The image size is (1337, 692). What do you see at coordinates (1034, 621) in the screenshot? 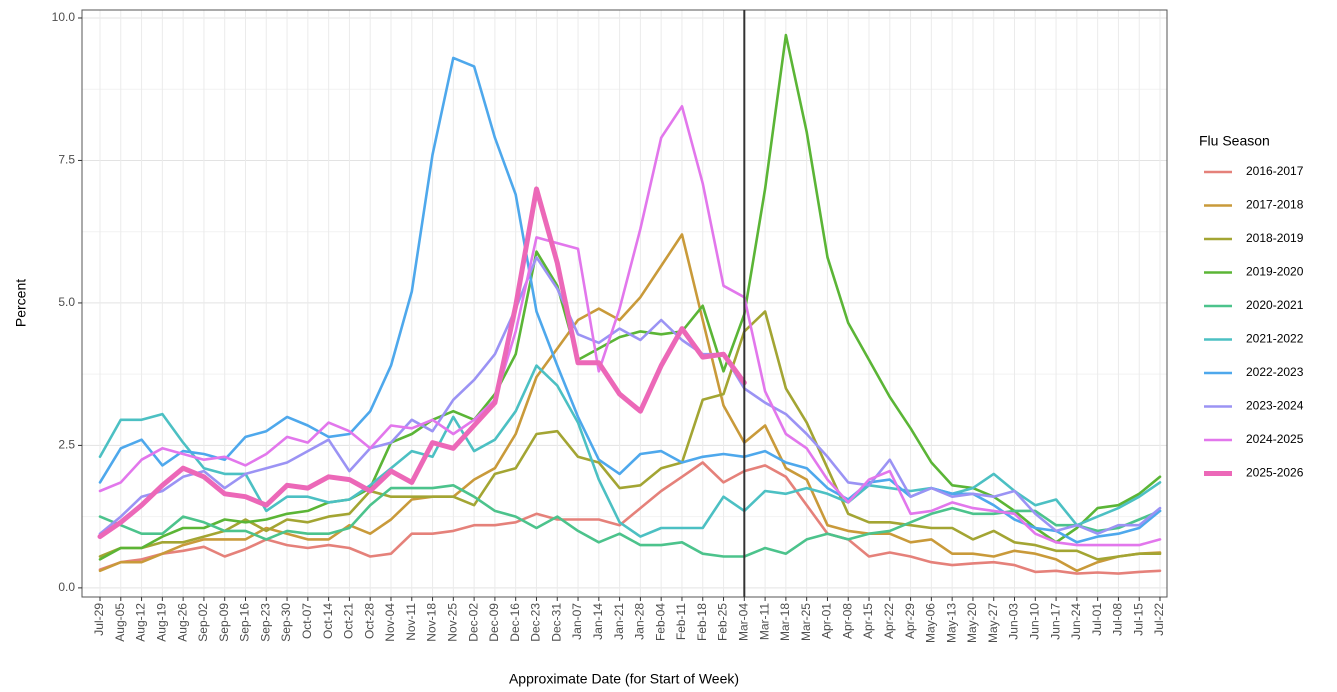
I see `x-tick-label: Jun-10` at bounding box center [1034, 621].